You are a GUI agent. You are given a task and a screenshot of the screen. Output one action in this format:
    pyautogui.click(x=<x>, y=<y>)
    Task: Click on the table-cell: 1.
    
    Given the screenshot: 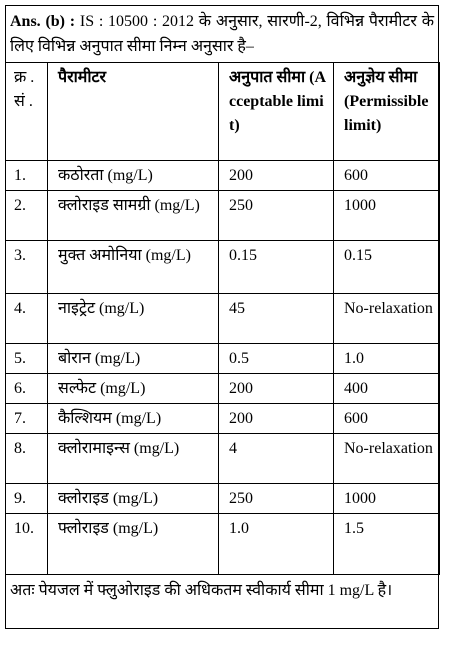 What is the action you would take?
    pyautogui.click(x=26, y=175)
    